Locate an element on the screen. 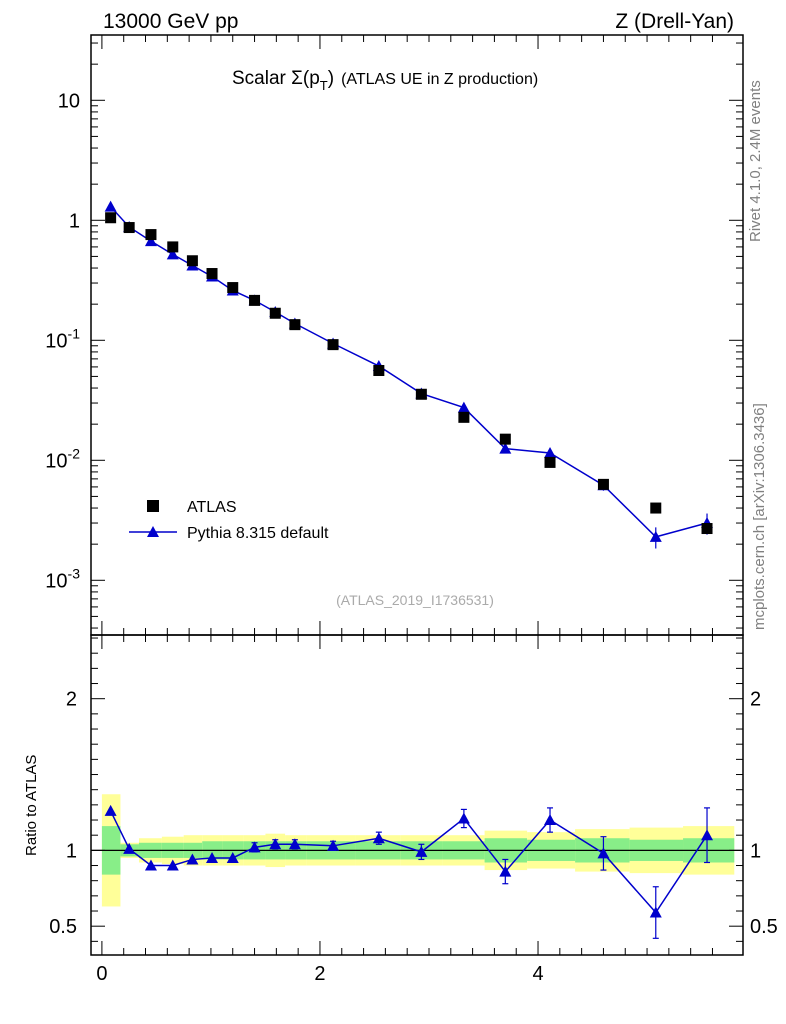 This screenshot has width=786, height=1024. xtick-label: 0 is located at coordinates (101, 974).